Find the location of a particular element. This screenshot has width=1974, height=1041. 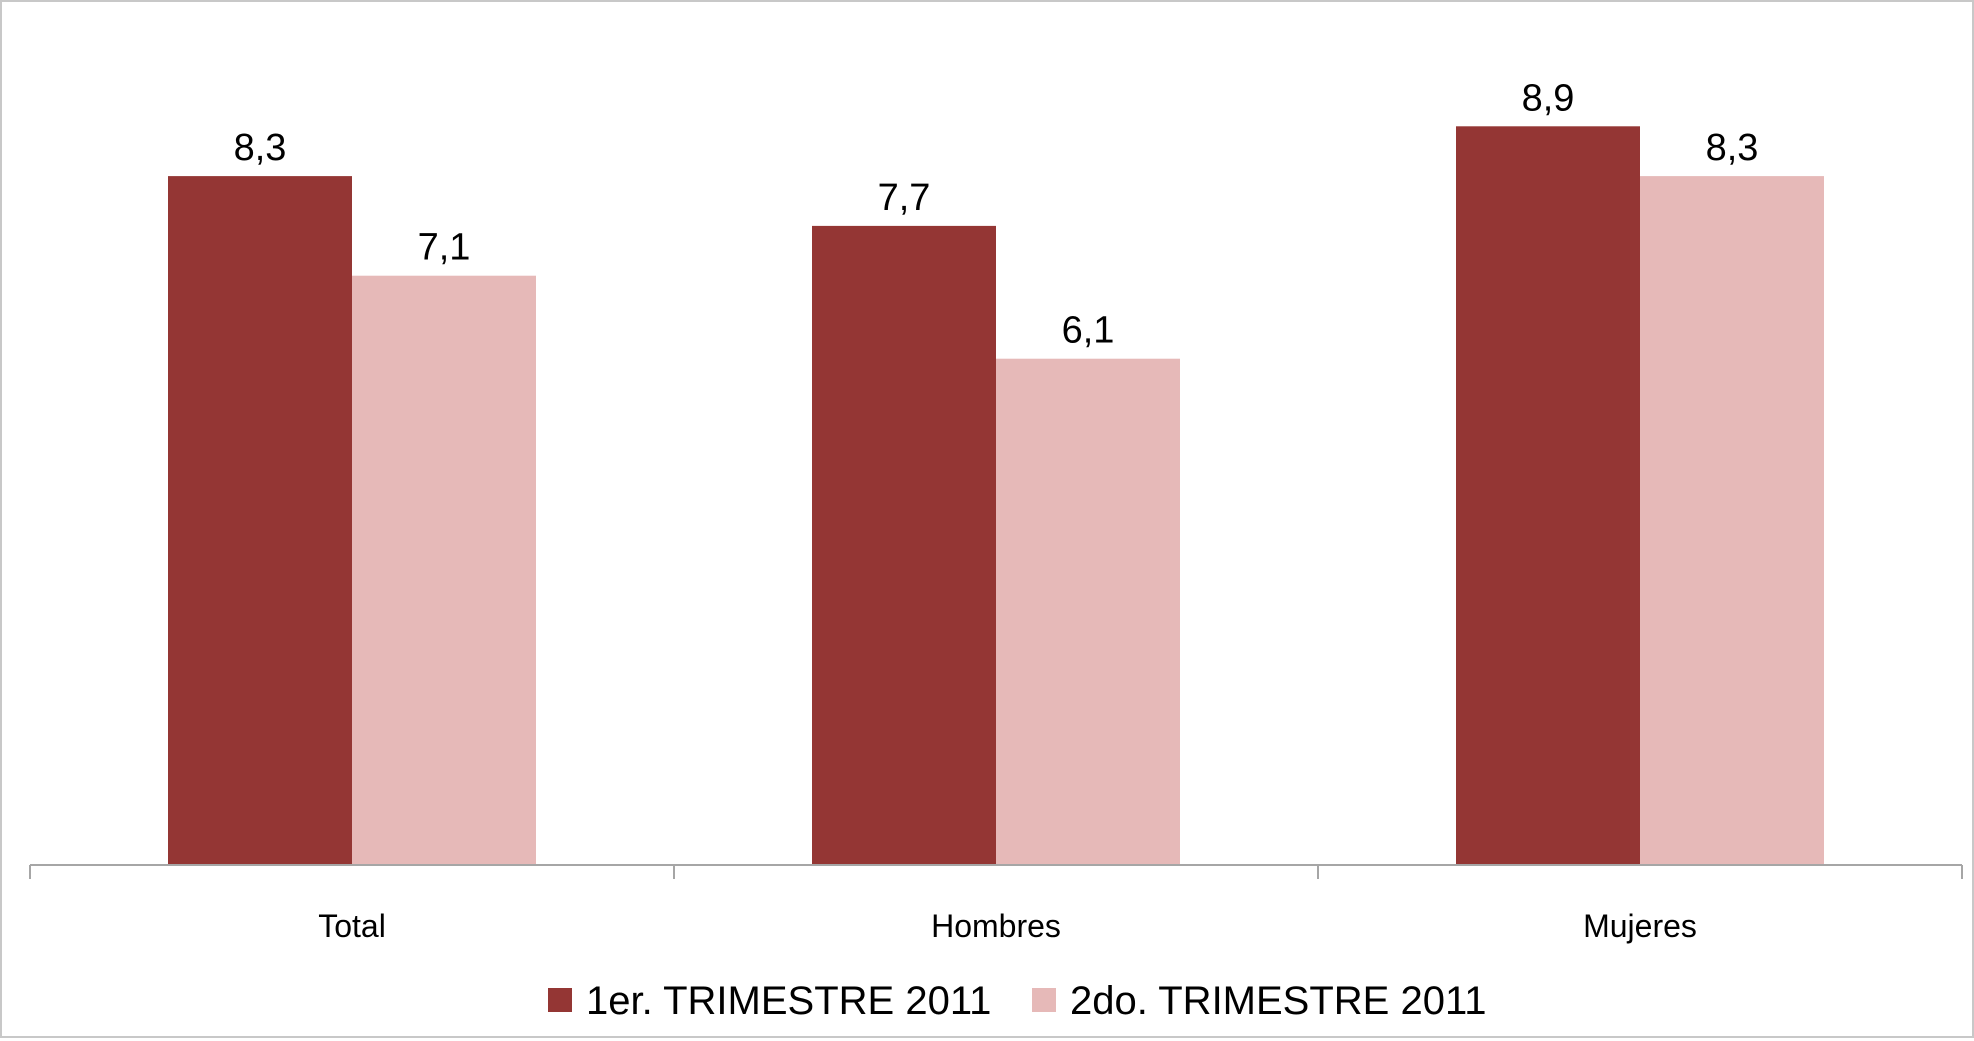

data-label-hombres-series-2: 6,1 is located at coordinates (1088, 331).